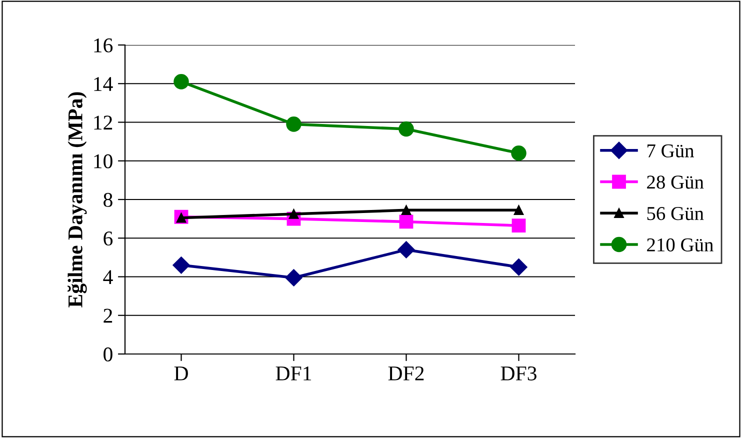 Image resolution: width=742 pixels, height=438 pixels. What do you see at coordinates (518, 373) in the screenshot?
I see `x-tick-label: DF3` at bounding box center [518, 373].